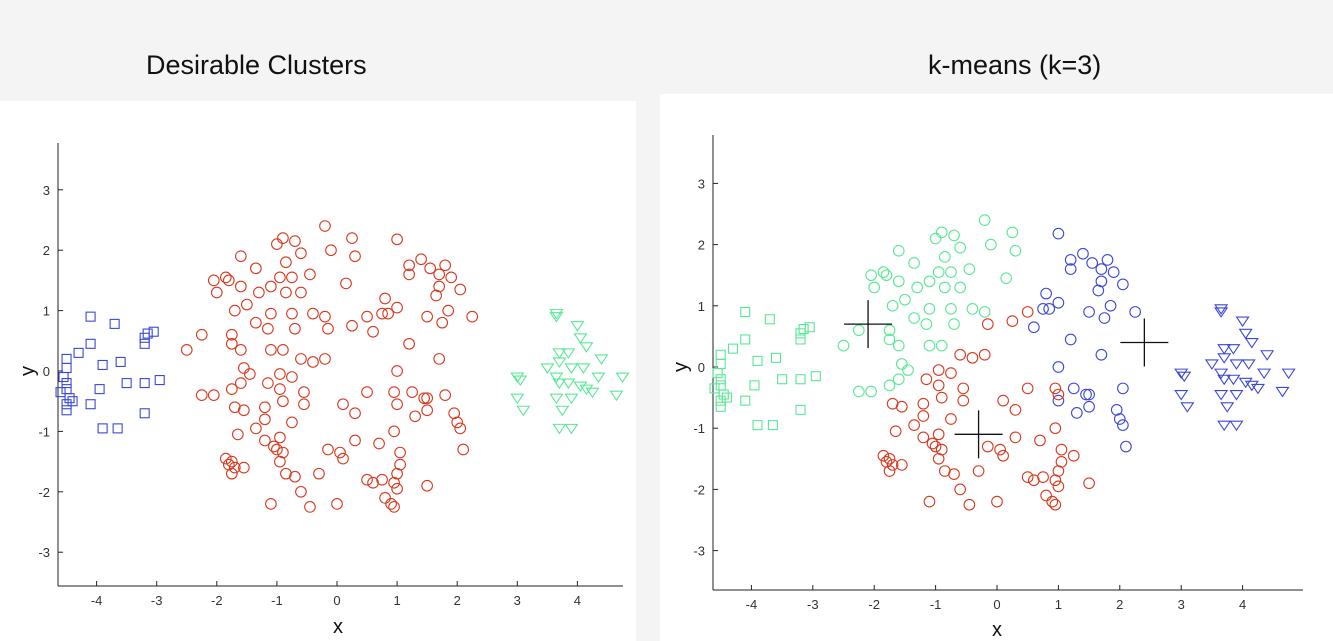 Image resolution: width=1333 pixels, height=641 pixels. What do you see at coordinates (1119, 604) in the screenshot?
I see `x-tick-label: 2` at bounding box center [1119, 604].